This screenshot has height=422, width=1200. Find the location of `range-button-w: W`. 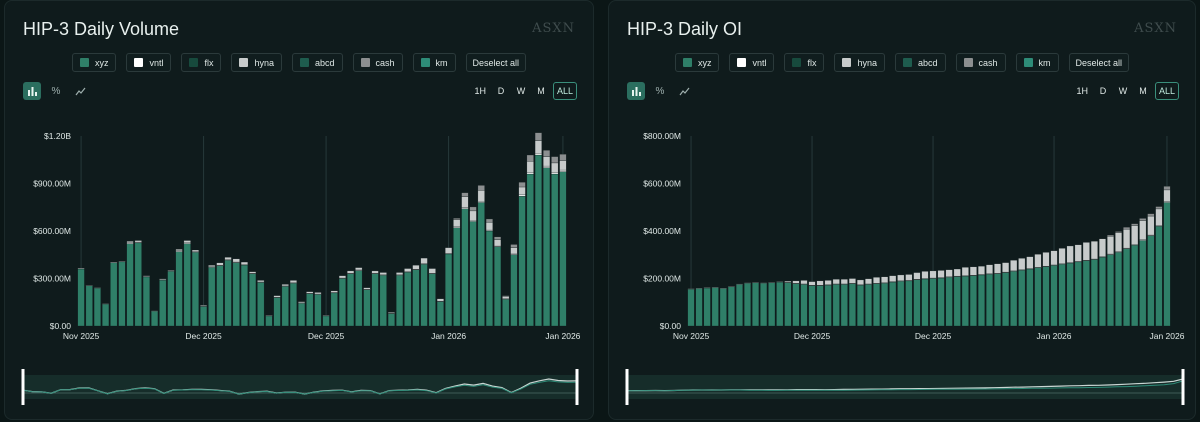

range-button-w: W is located at coordinates (521, 91).